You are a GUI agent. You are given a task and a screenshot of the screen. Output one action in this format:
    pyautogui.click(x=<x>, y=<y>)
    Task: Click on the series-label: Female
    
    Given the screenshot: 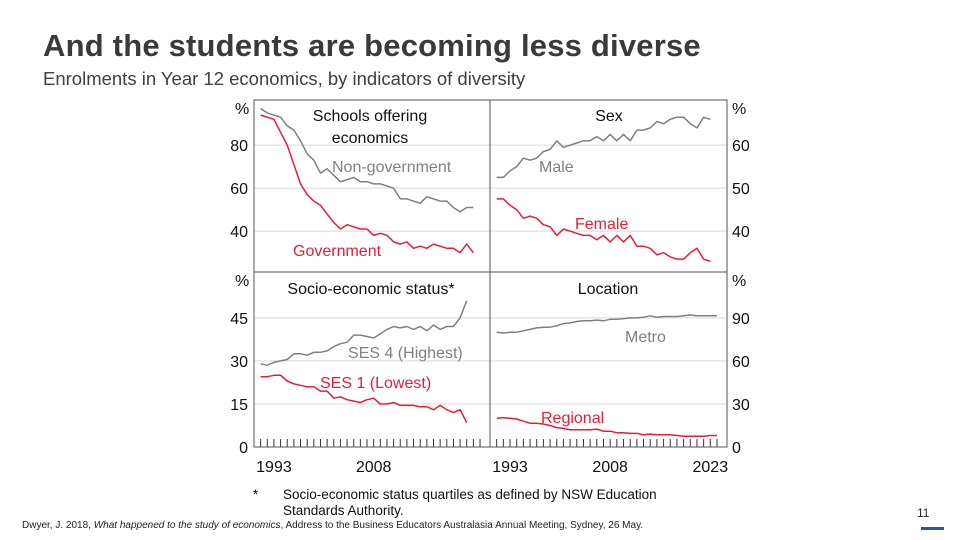 What is the action you would take?
    pyautogui.click(x=601, y=224)
    